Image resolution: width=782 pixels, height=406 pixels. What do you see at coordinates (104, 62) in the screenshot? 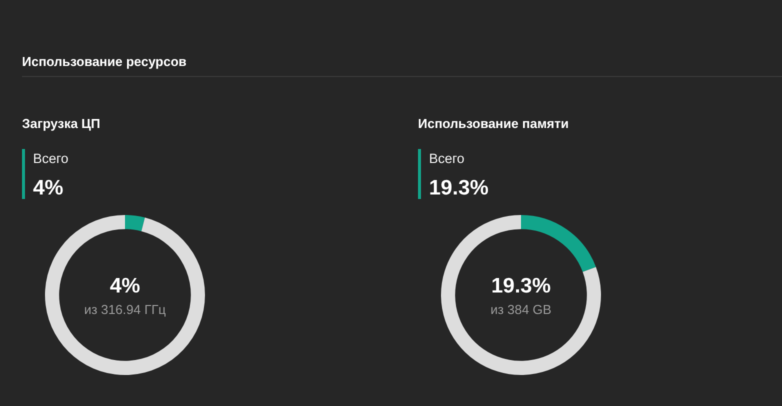
I see `chart-title: Использование ресурсов` at bounding box center [104, 62].